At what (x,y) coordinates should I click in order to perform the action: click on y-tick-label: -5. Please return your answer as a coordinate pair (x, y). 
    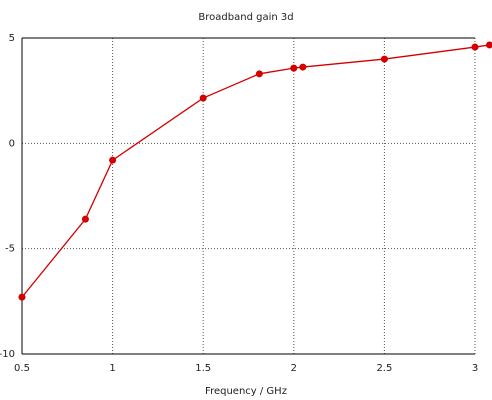
    Looking at the image, I should click on (10, 249).